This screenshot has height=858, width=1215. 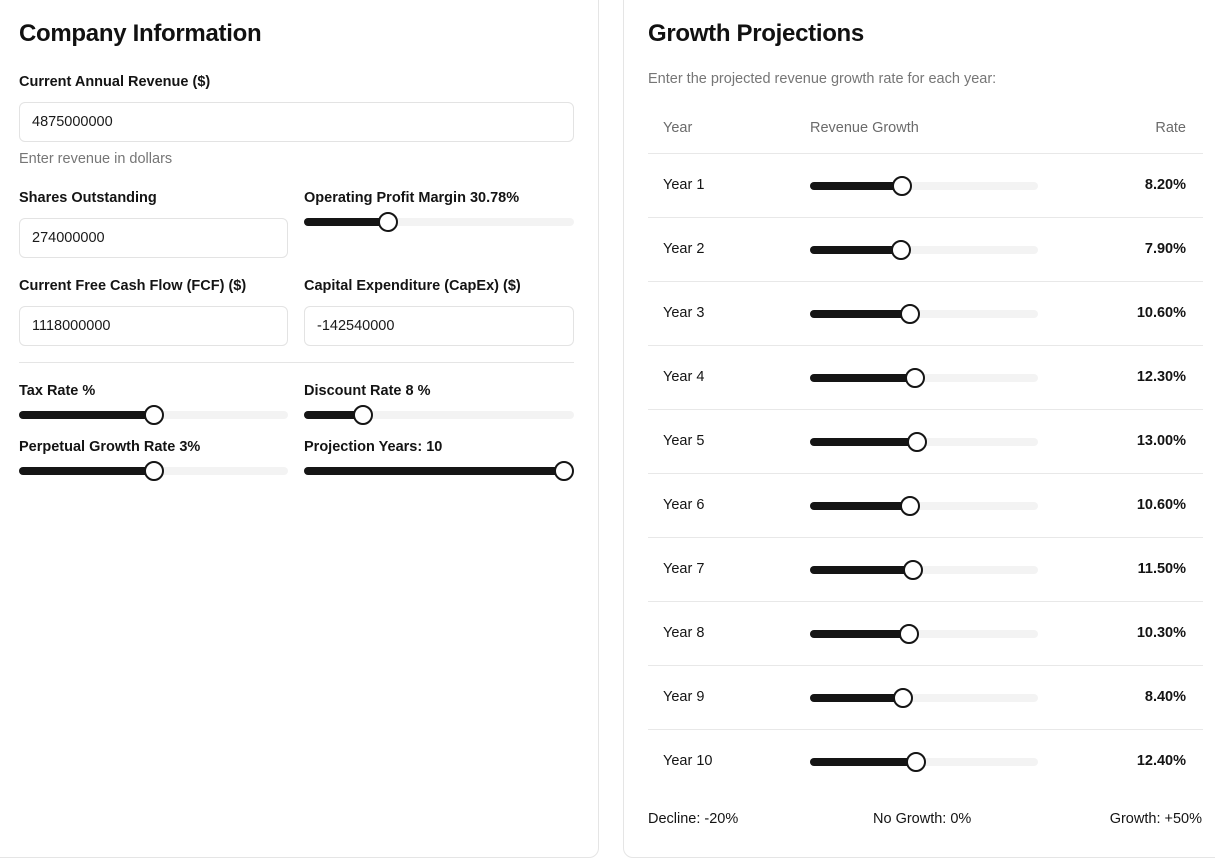 I want to click on table-row: Year 3 10.60%, so click(x=925, y=313).